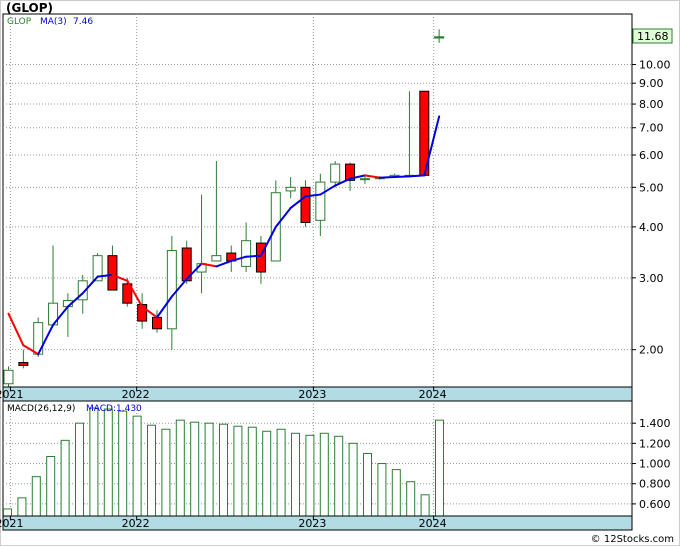  Describe the element at coordinates (655, 464) in the screenshot. I see `macd-y-tick-label: 1.000` at that location.